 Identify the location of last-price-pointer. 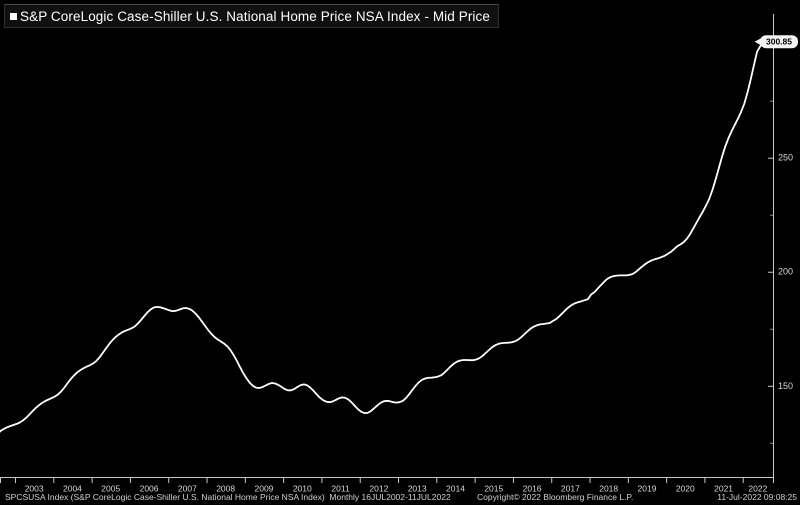
(757, 42).